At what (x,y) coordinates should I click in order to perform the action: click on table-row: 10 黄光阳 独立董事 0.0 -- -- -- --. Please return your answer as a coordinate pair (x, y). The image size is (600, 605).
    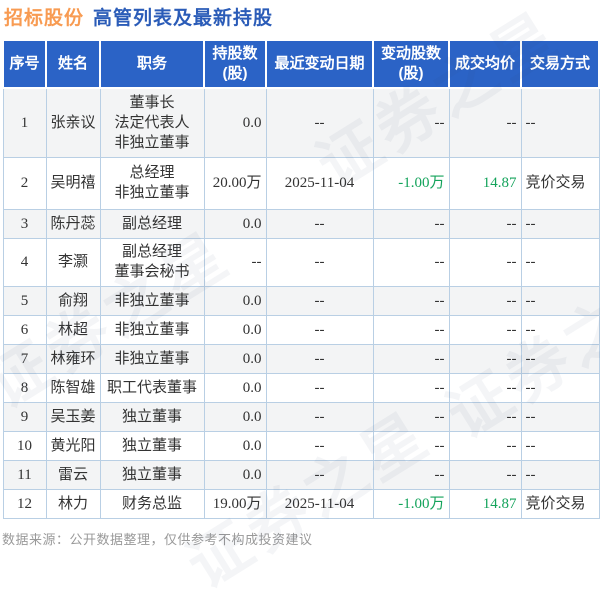
    Looking at the image, I should click on (301, 445).